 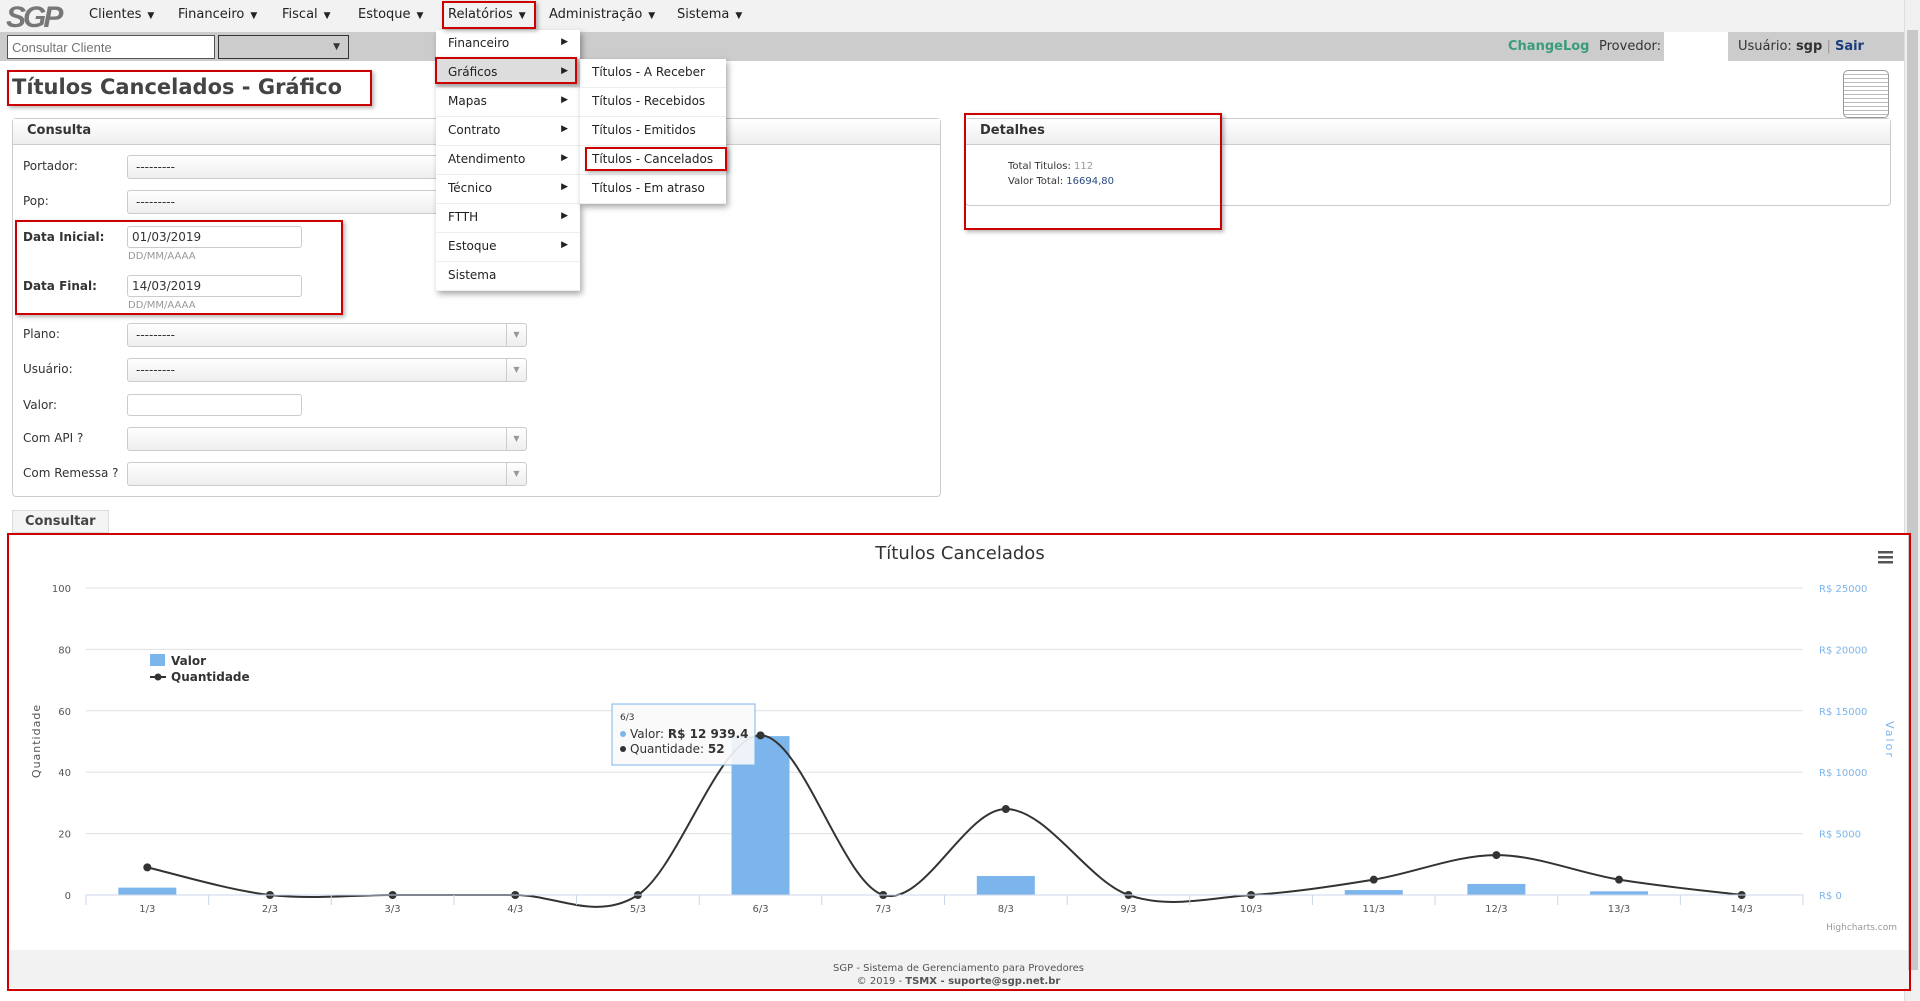 I want to click on menu-item-financeiro: Financeiro ▶, so click(x=508, y=44).